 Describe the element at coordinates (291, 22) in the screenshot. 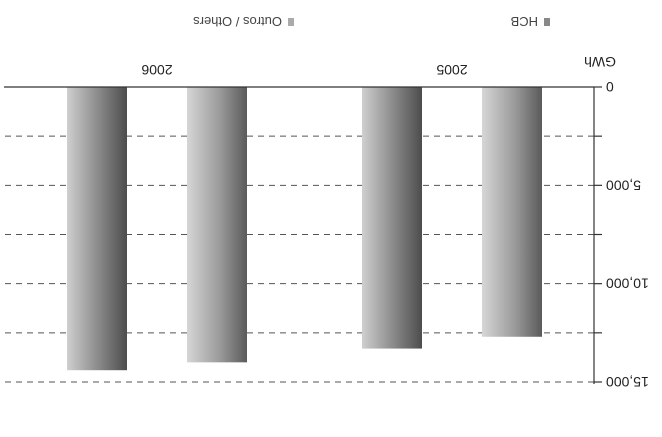

I see `legend-swatch-others` at that location.